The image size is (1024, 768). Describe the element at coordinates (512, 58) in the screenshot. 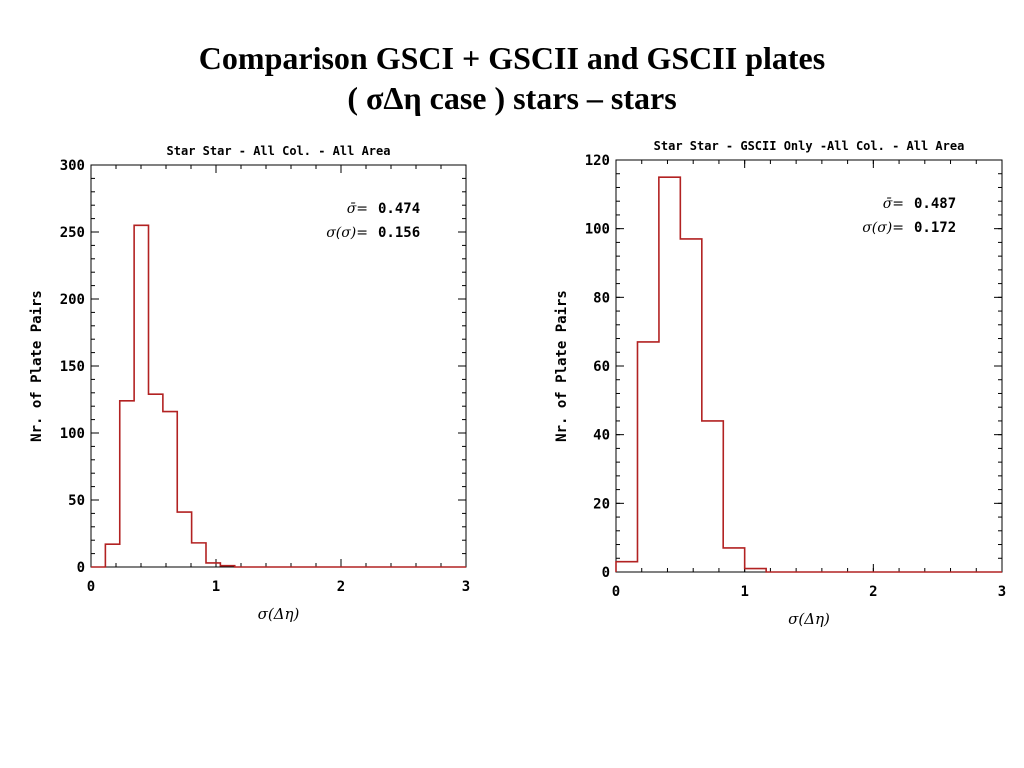

I see `slide-title-line-1: Comparison GSCI + GSCII and GSCII plates` at that location.